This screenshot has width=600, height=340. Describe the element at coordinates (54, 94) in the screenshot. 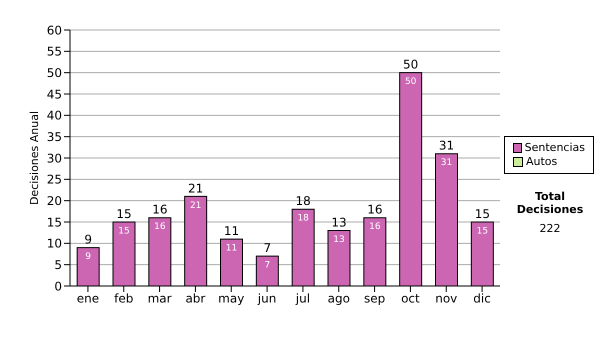

I see `y-tick-label: 45` at that location.